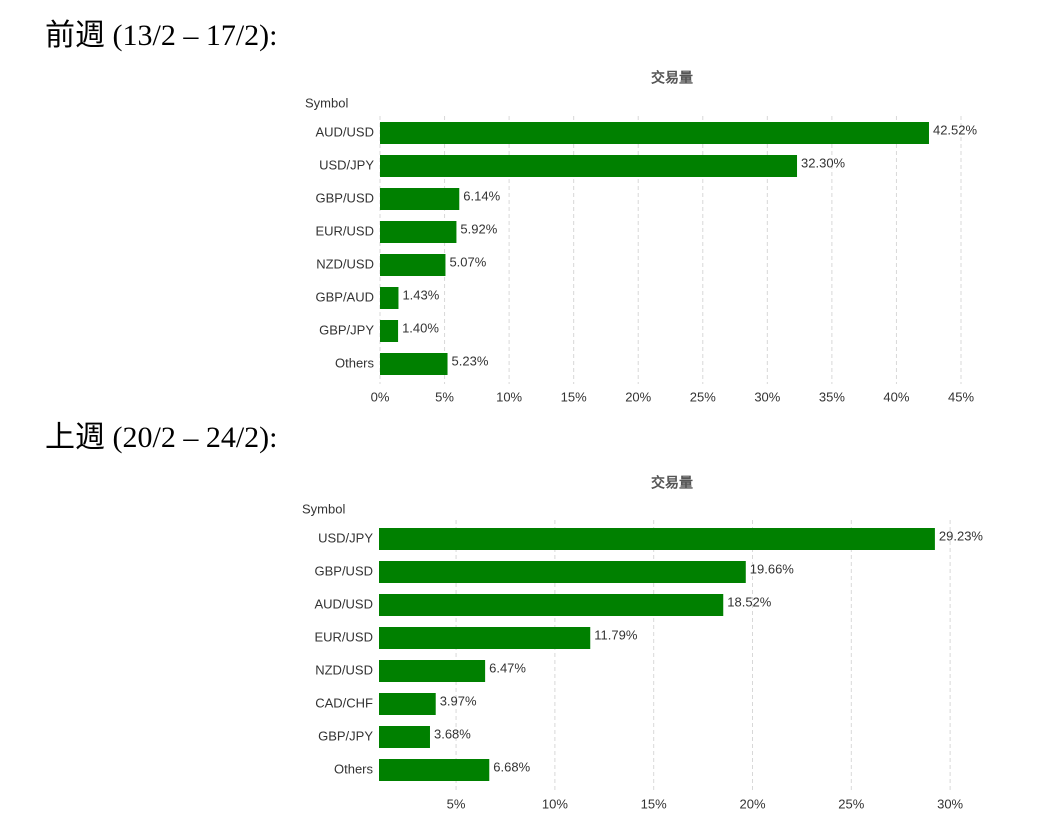 This screenshot has width=1060, height=829. What do you see at coordinates (420, 327) in the screenshot?
I see `data-label: 1.40%` at bounding box center [420, 327].